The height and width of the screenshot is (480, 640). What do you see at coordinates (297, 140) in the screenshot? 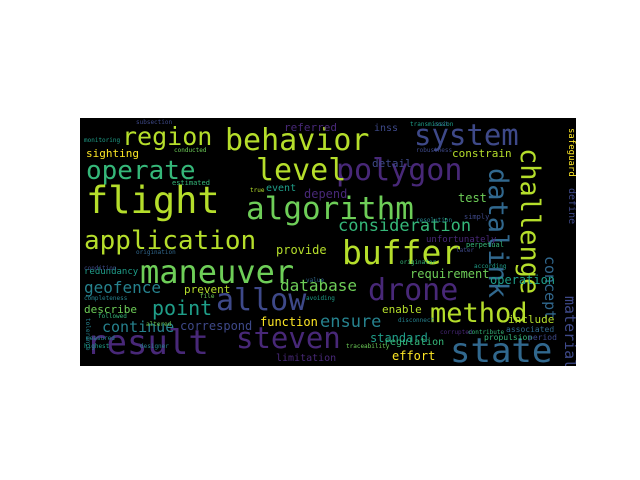
I see `word: behavior` at bounding box center [297, 140].